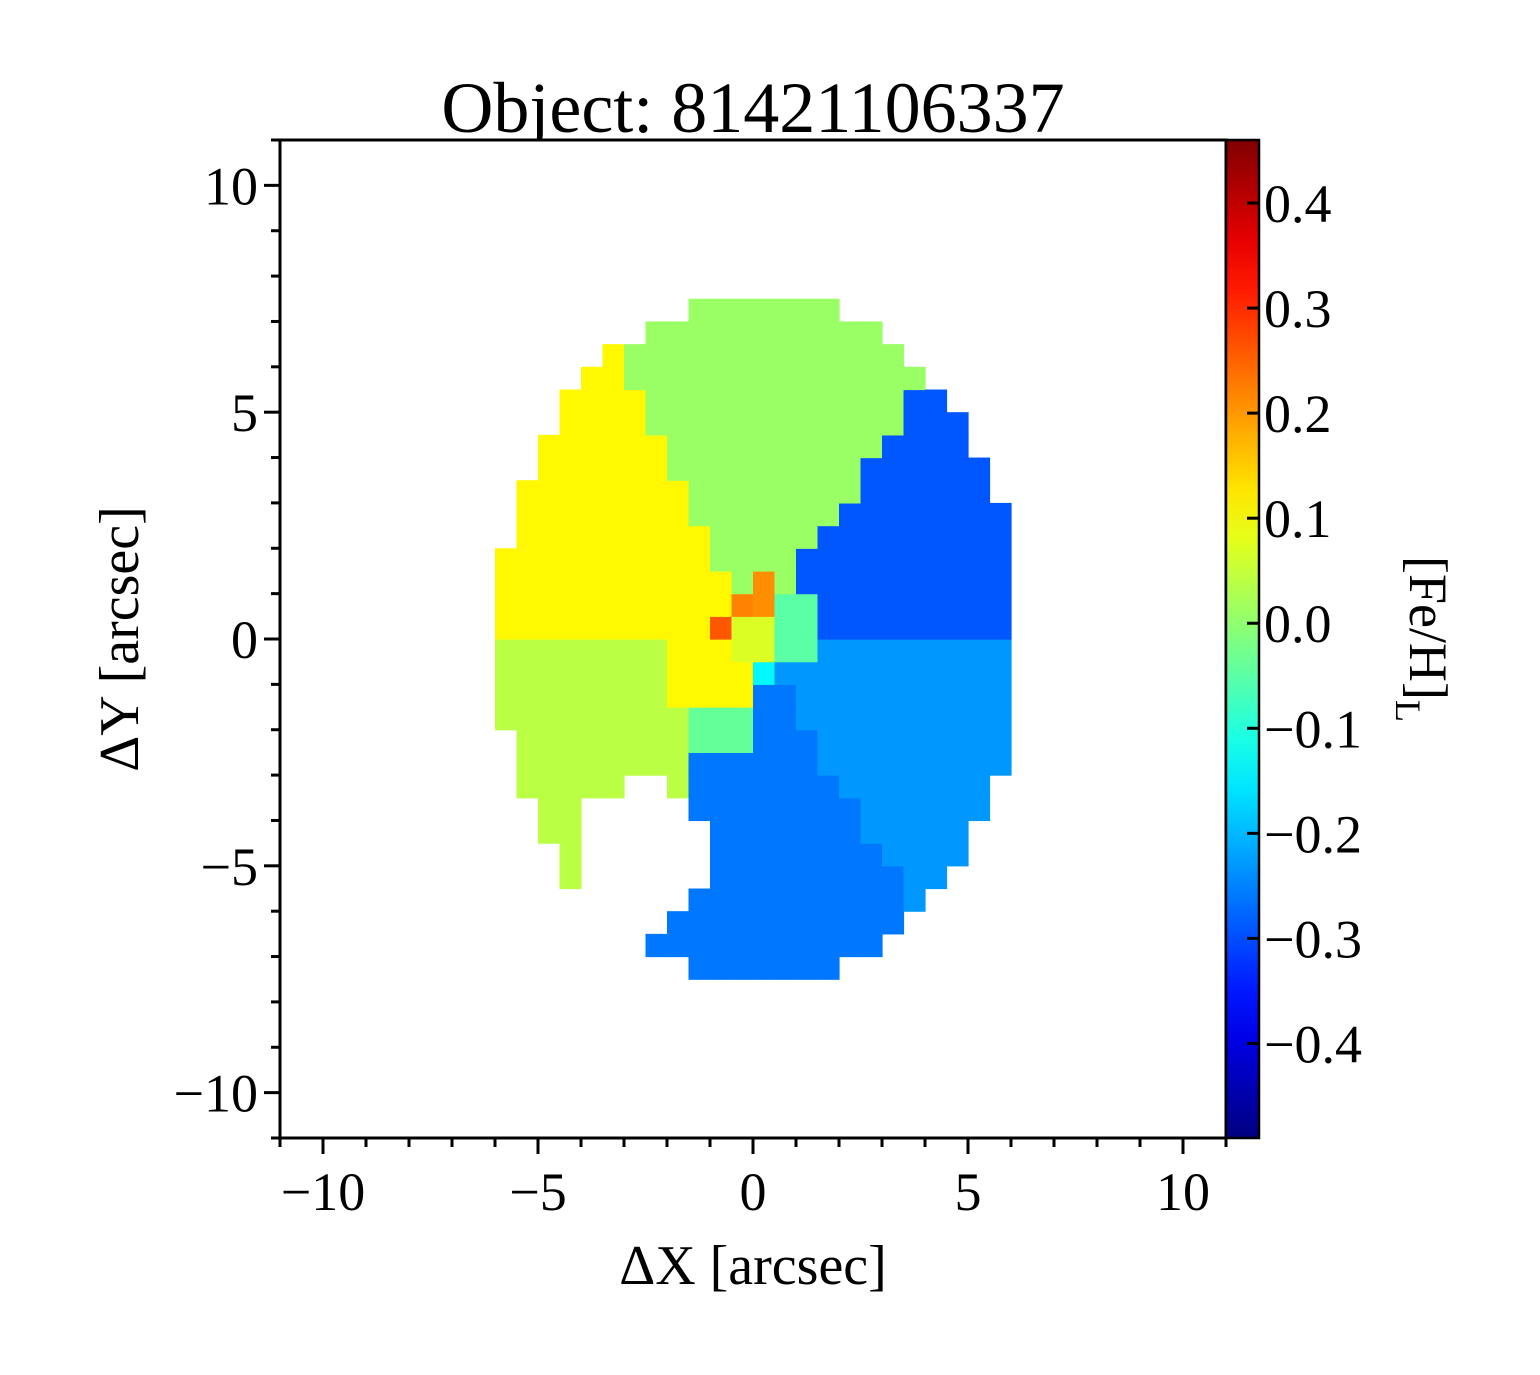 The image size is (1540, 1375). Describe the element at coordinates (753, 1180) in the screenshot. I see `x-axis: −10 −5 0 5 10` at that location.